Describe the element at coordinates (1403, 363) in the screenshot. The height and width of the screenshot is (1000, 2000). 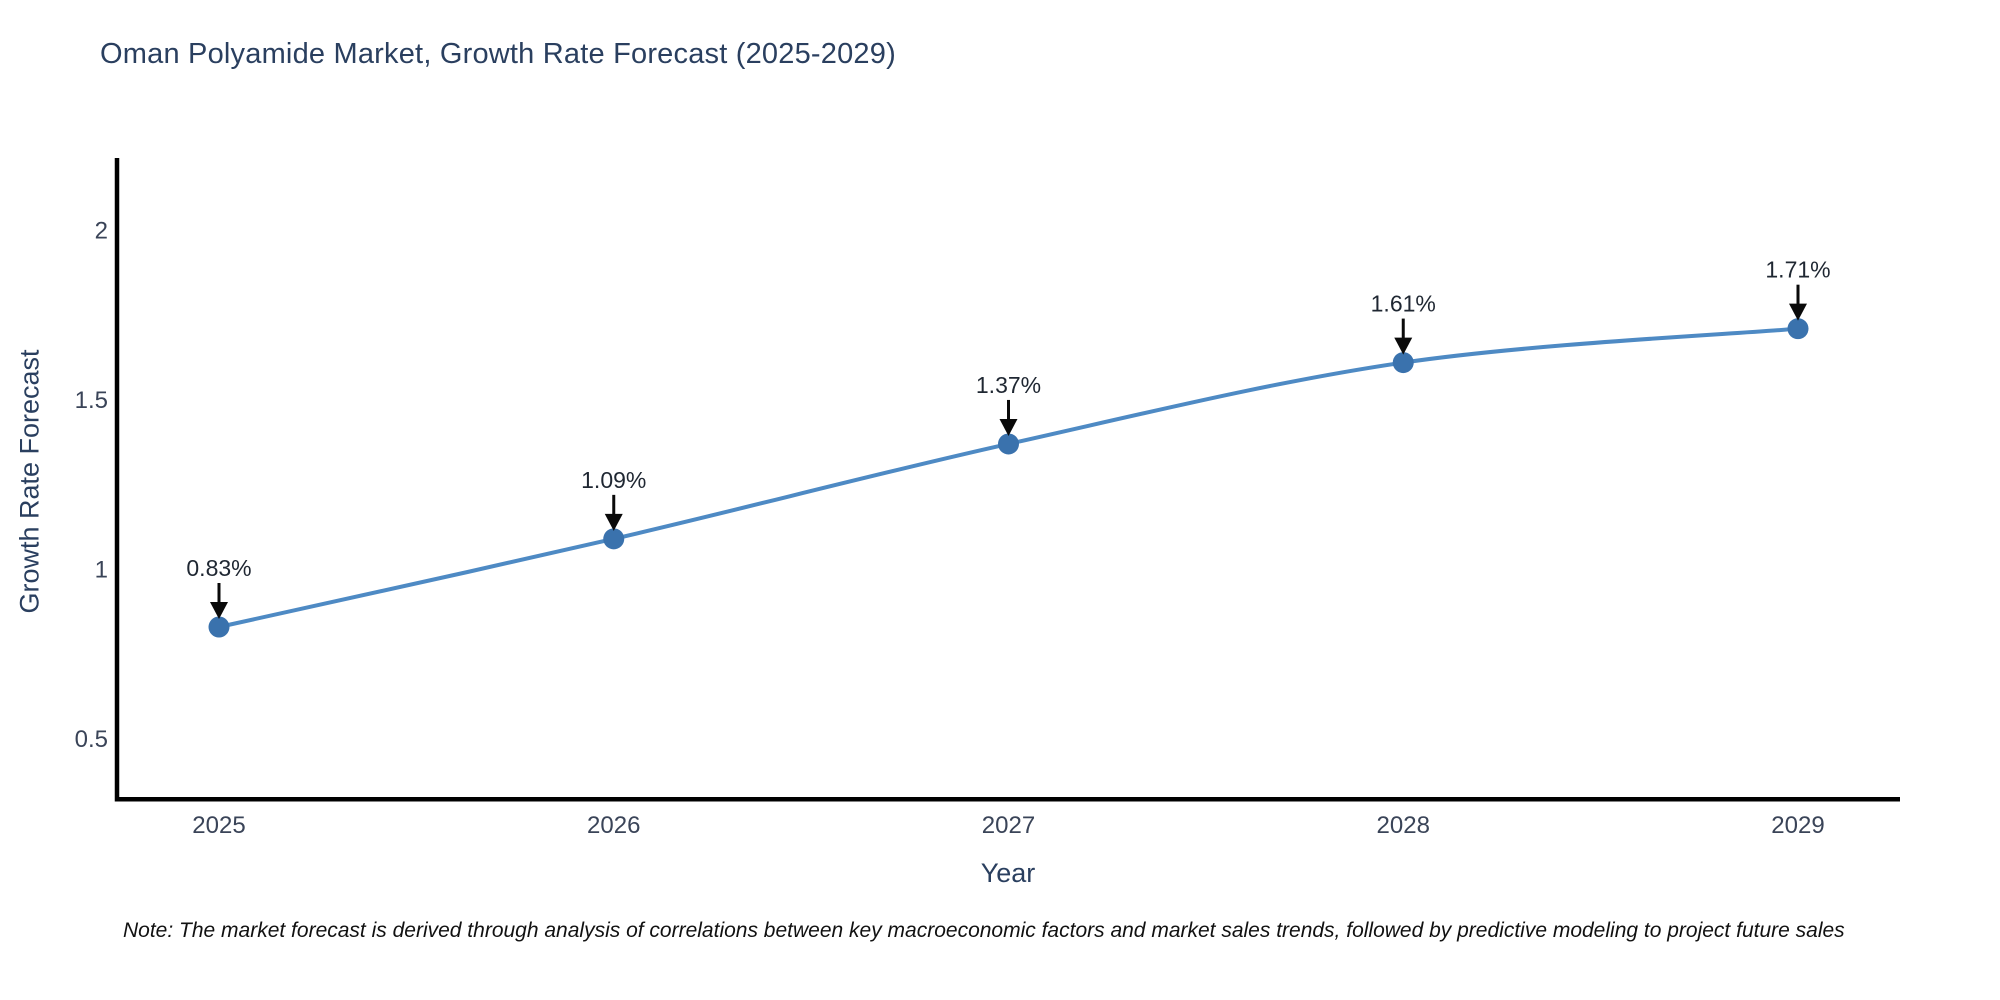
I see `data-point-2028` at that location.